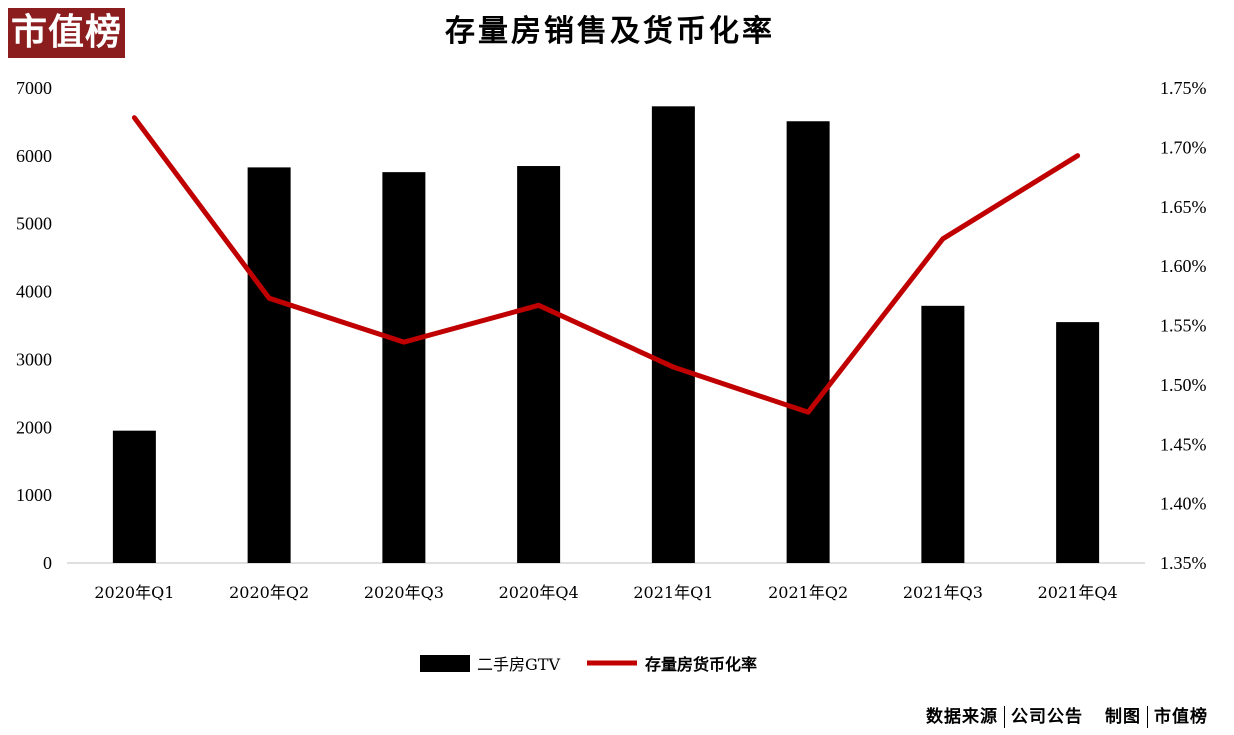 This screenshot has height=735, width=1234. What do you see at coordinates (47, 563) in the screenshot?
I see `left-tick-label: 0` at bounding box center [47, 563].